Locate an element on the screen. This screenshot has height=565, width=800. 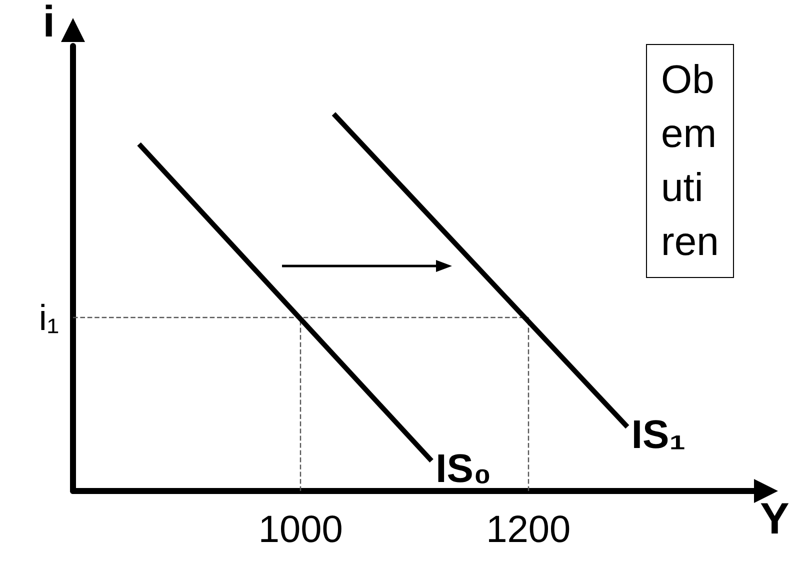
x-axis-title: Y is located at coordinates (775, 519).